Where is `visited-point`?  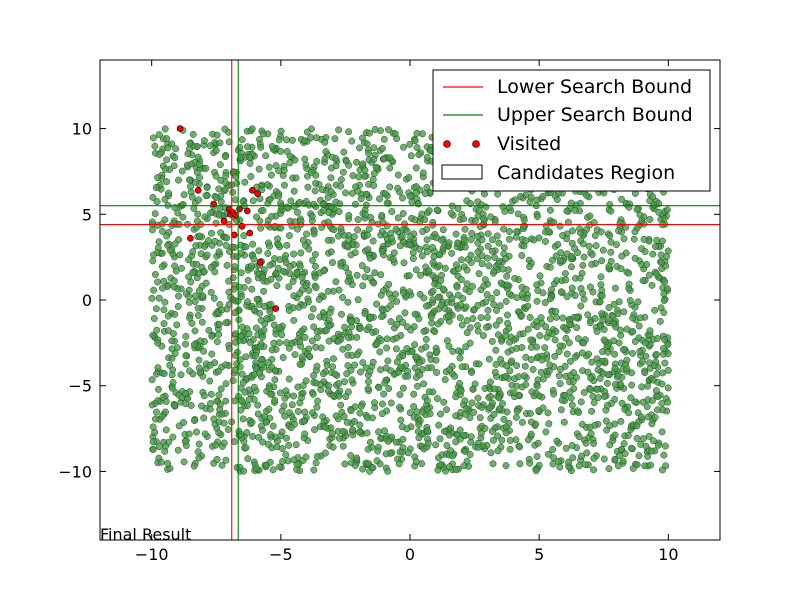 visited-point is located at coordinates (247, 211).